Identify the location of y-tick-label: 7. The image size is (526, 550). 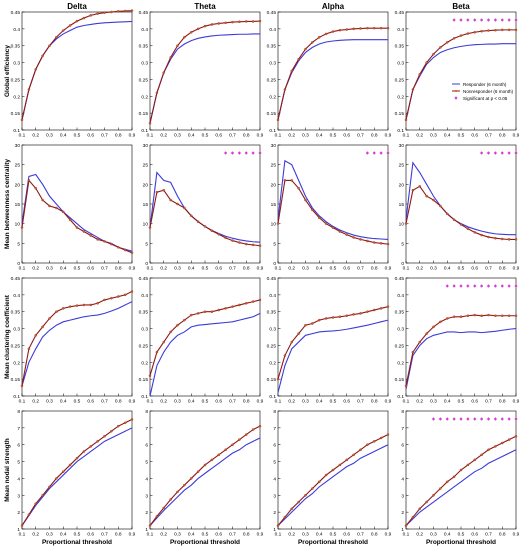
(402, 429).